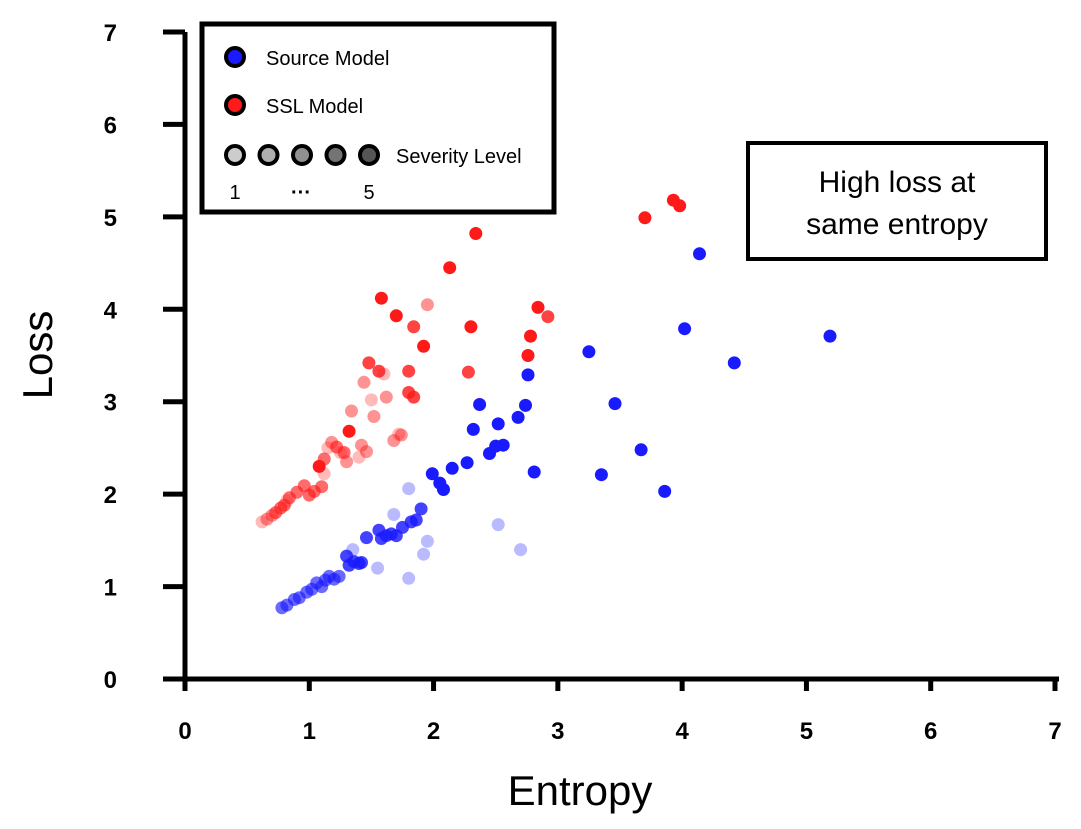 The height and width of the screenshot is (829, 1081). What do you see at coordinates (309, 731) in the screenshot?
I see `x-tick-label: 1` at bounding box center [309, 731].